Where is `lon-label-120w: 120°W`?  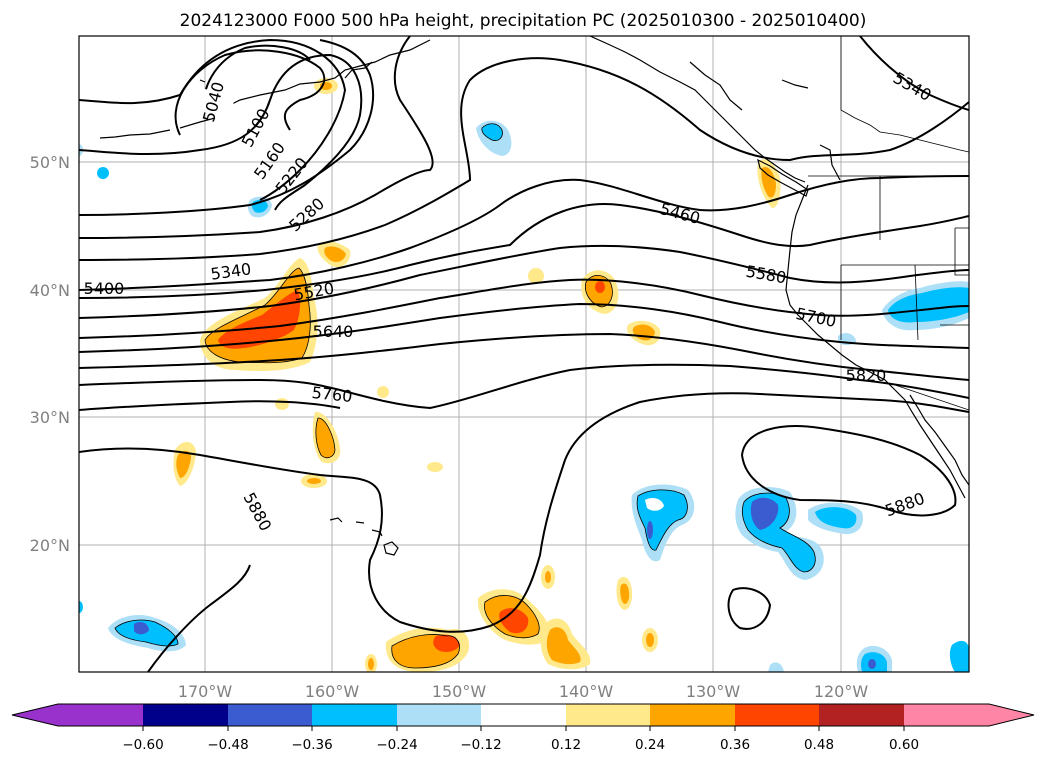 lon-label-120w: 120°W is located at coordinates (841, 691).